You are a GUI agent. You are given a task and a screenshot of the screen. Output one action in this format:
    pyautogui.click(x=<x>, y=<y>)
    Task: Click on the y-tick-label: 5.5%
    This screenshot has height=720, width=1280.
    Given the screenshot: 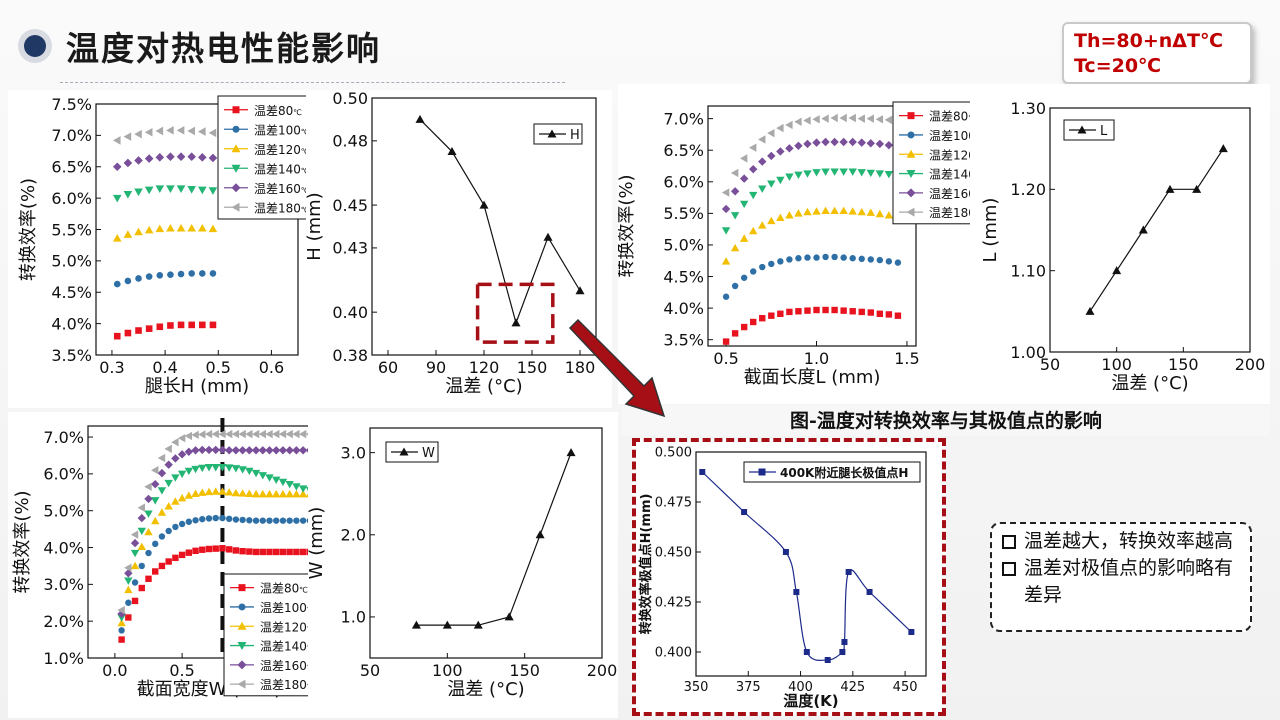 What is the action you would take?
    pyautogui.click(x=683, y=213)
    